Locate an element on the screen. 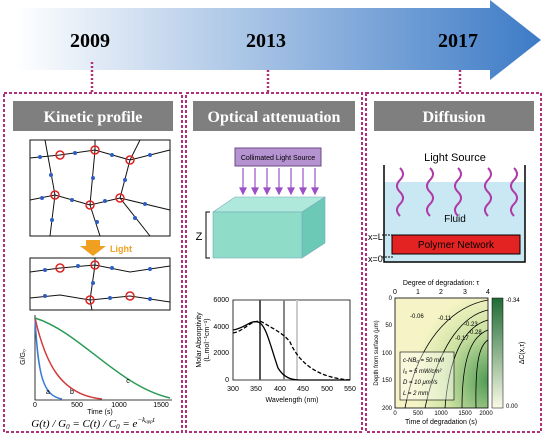 This screenshot has width=545, height=436. year: 2017 is located at coordinates (458, 41).